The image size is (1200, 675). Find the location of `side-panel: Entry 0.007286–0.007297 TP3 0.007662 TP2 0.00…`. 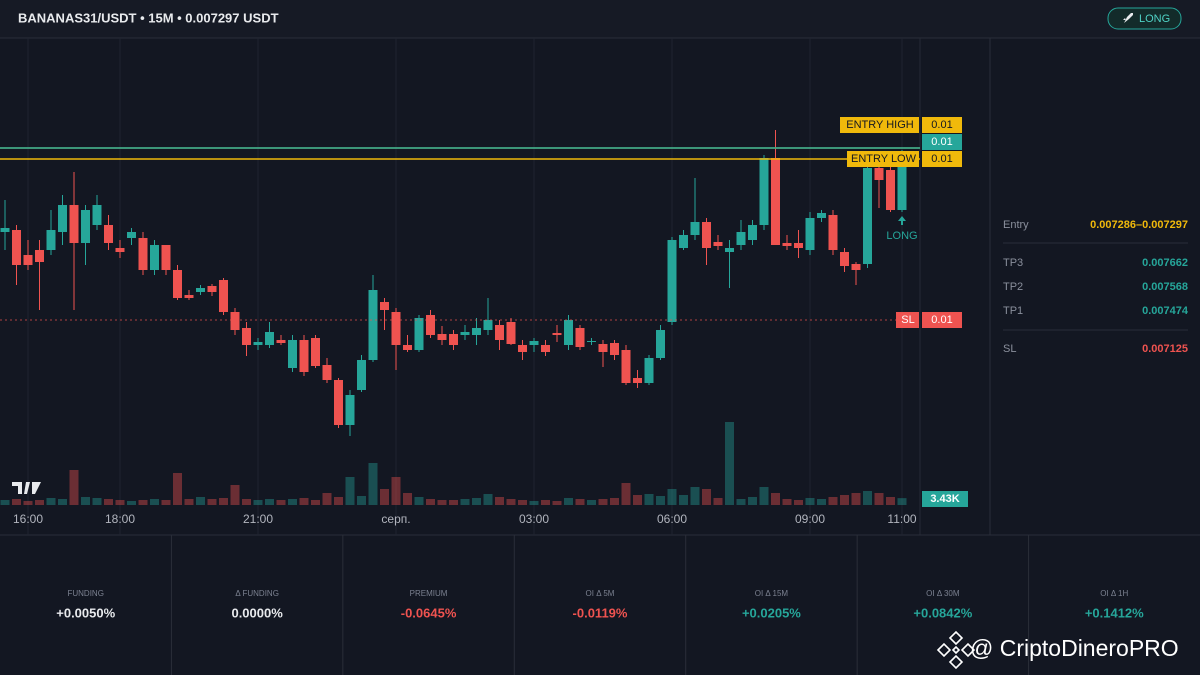

side-panel: Entry 0.007286–0.007297 TP3 0.007662 TP2 0.00… is located at coordinates (1096, 287).